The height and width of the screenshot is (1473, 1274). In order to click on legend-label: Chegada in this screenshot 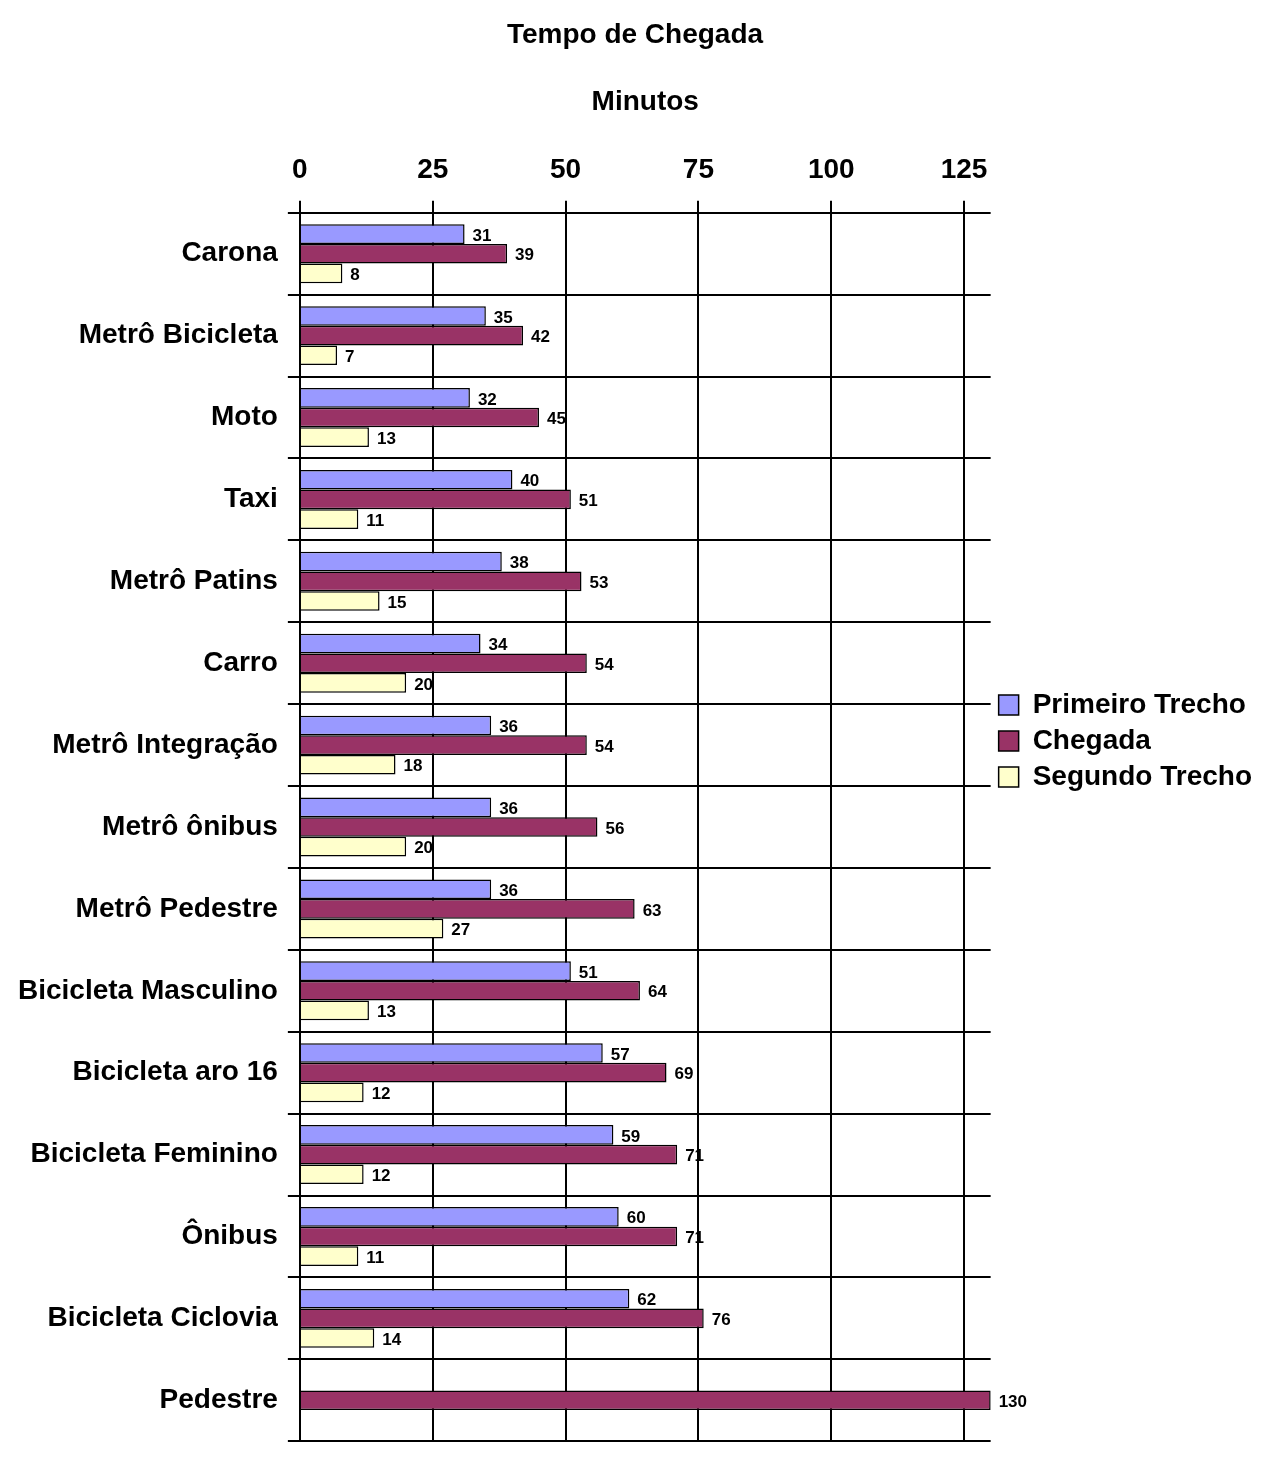, I will do `click(1092, 739)`.